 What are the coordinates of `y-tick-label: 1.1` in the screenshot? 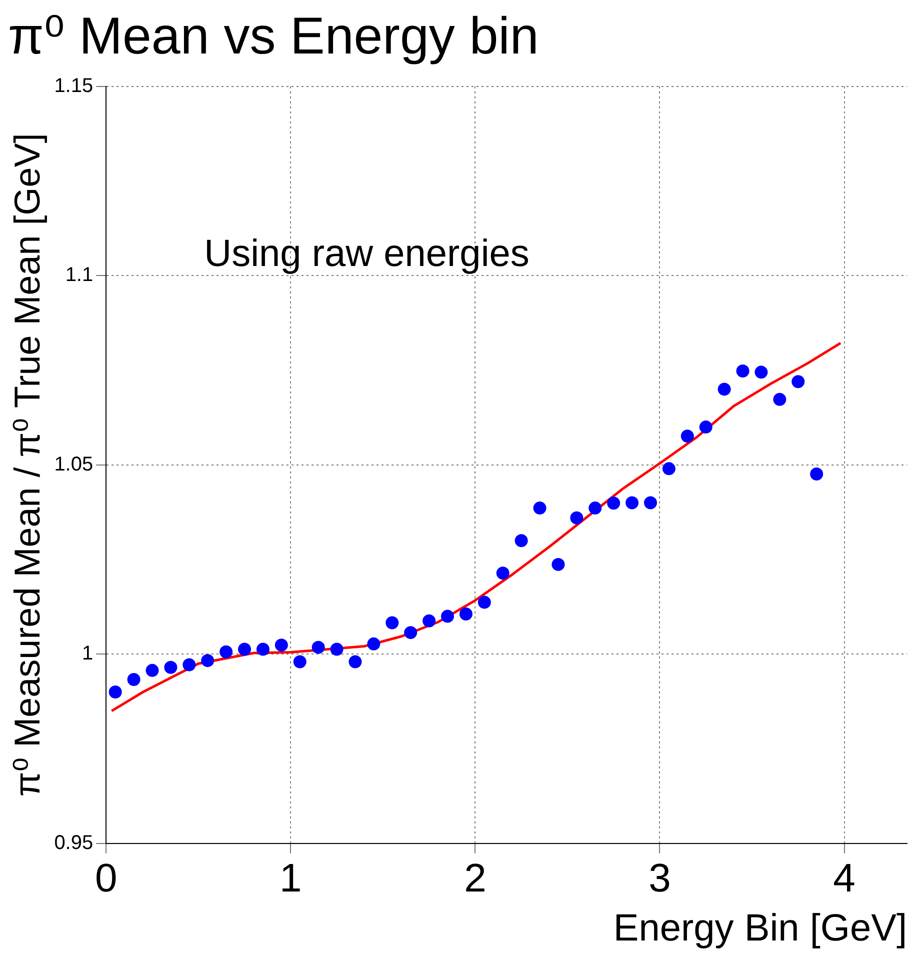 It's located at (79, 275).